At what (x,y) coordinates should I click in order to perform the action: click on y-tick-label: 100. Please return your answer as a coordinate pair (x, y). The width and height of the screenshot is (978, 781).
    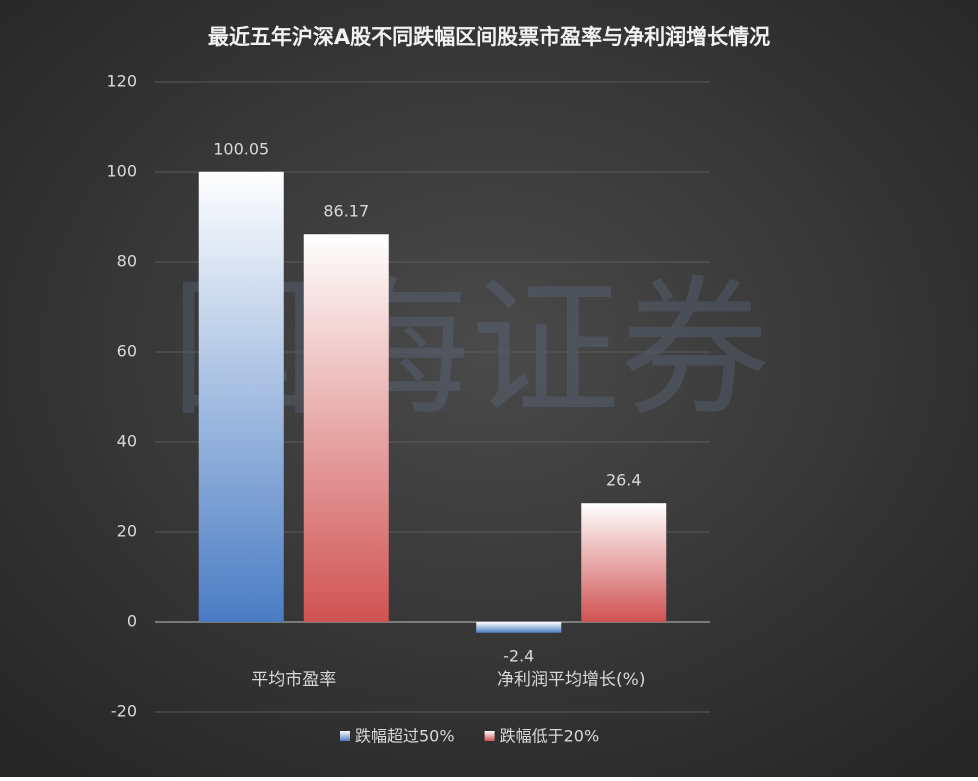
    Looking at the image, I should click on (121, 171).